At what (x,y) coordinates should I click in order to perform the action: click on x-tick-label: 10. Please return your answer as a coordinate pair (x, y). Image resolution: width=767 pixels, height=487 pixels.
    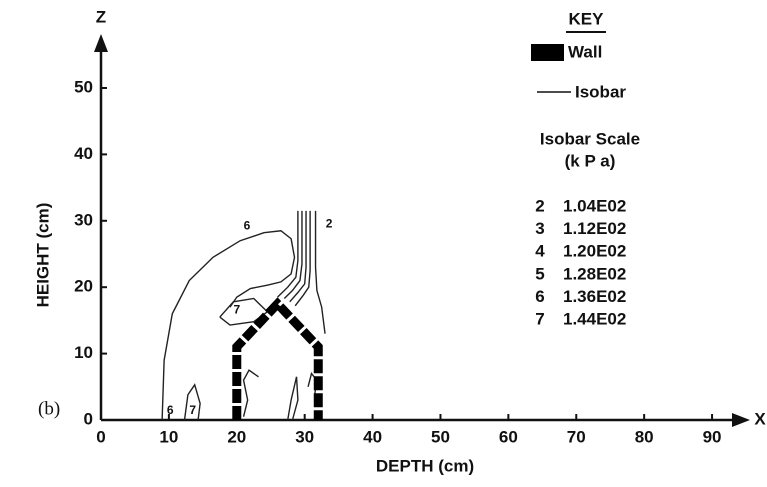
    Looking at the image, I should click on (168, 436).